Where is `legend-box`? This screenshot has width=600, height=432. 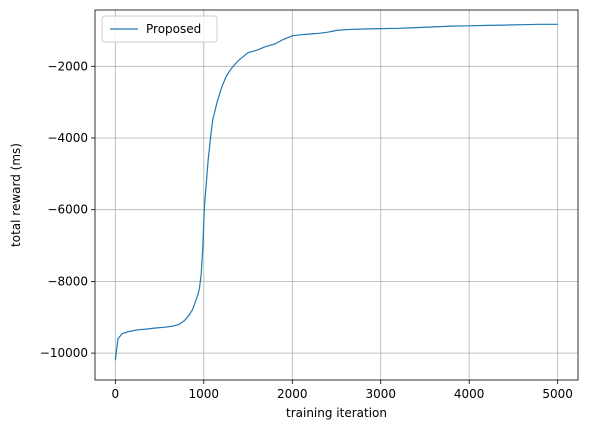
legend-box is located at coordinates (159, 29).